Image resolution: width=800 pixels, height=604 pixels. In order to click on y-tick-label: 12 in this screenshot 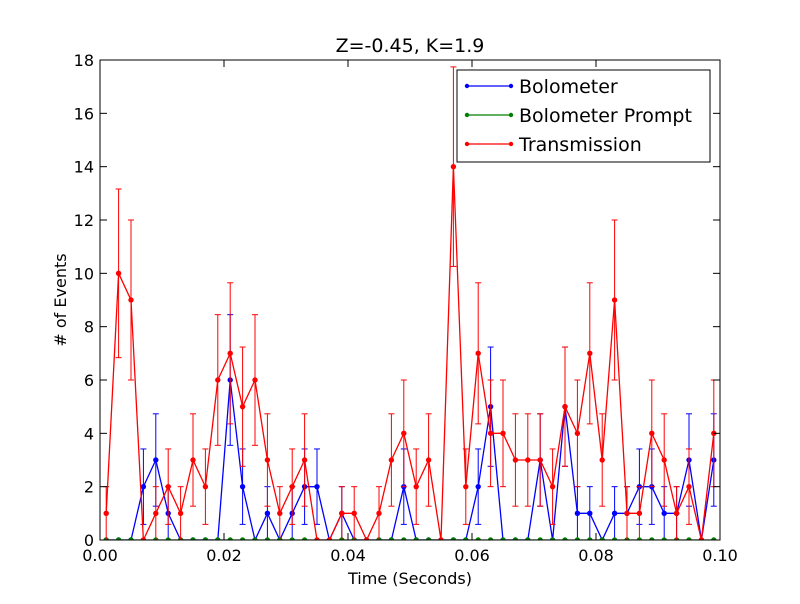, I will do `click(84, 220)`.